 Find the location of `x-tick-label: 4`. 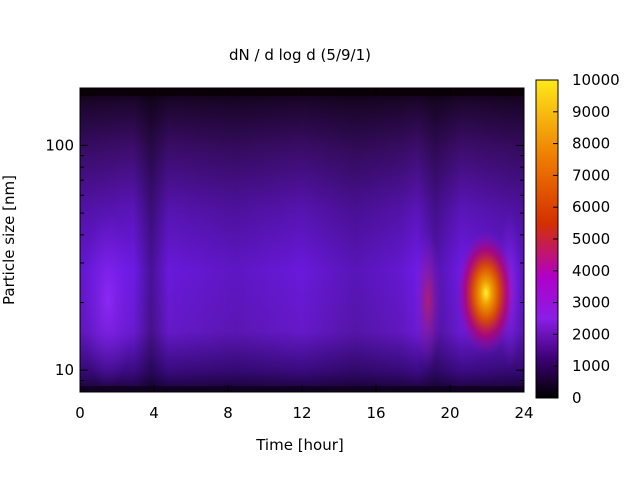

x-tick-label: 4 is located at coordinates (154, 413).